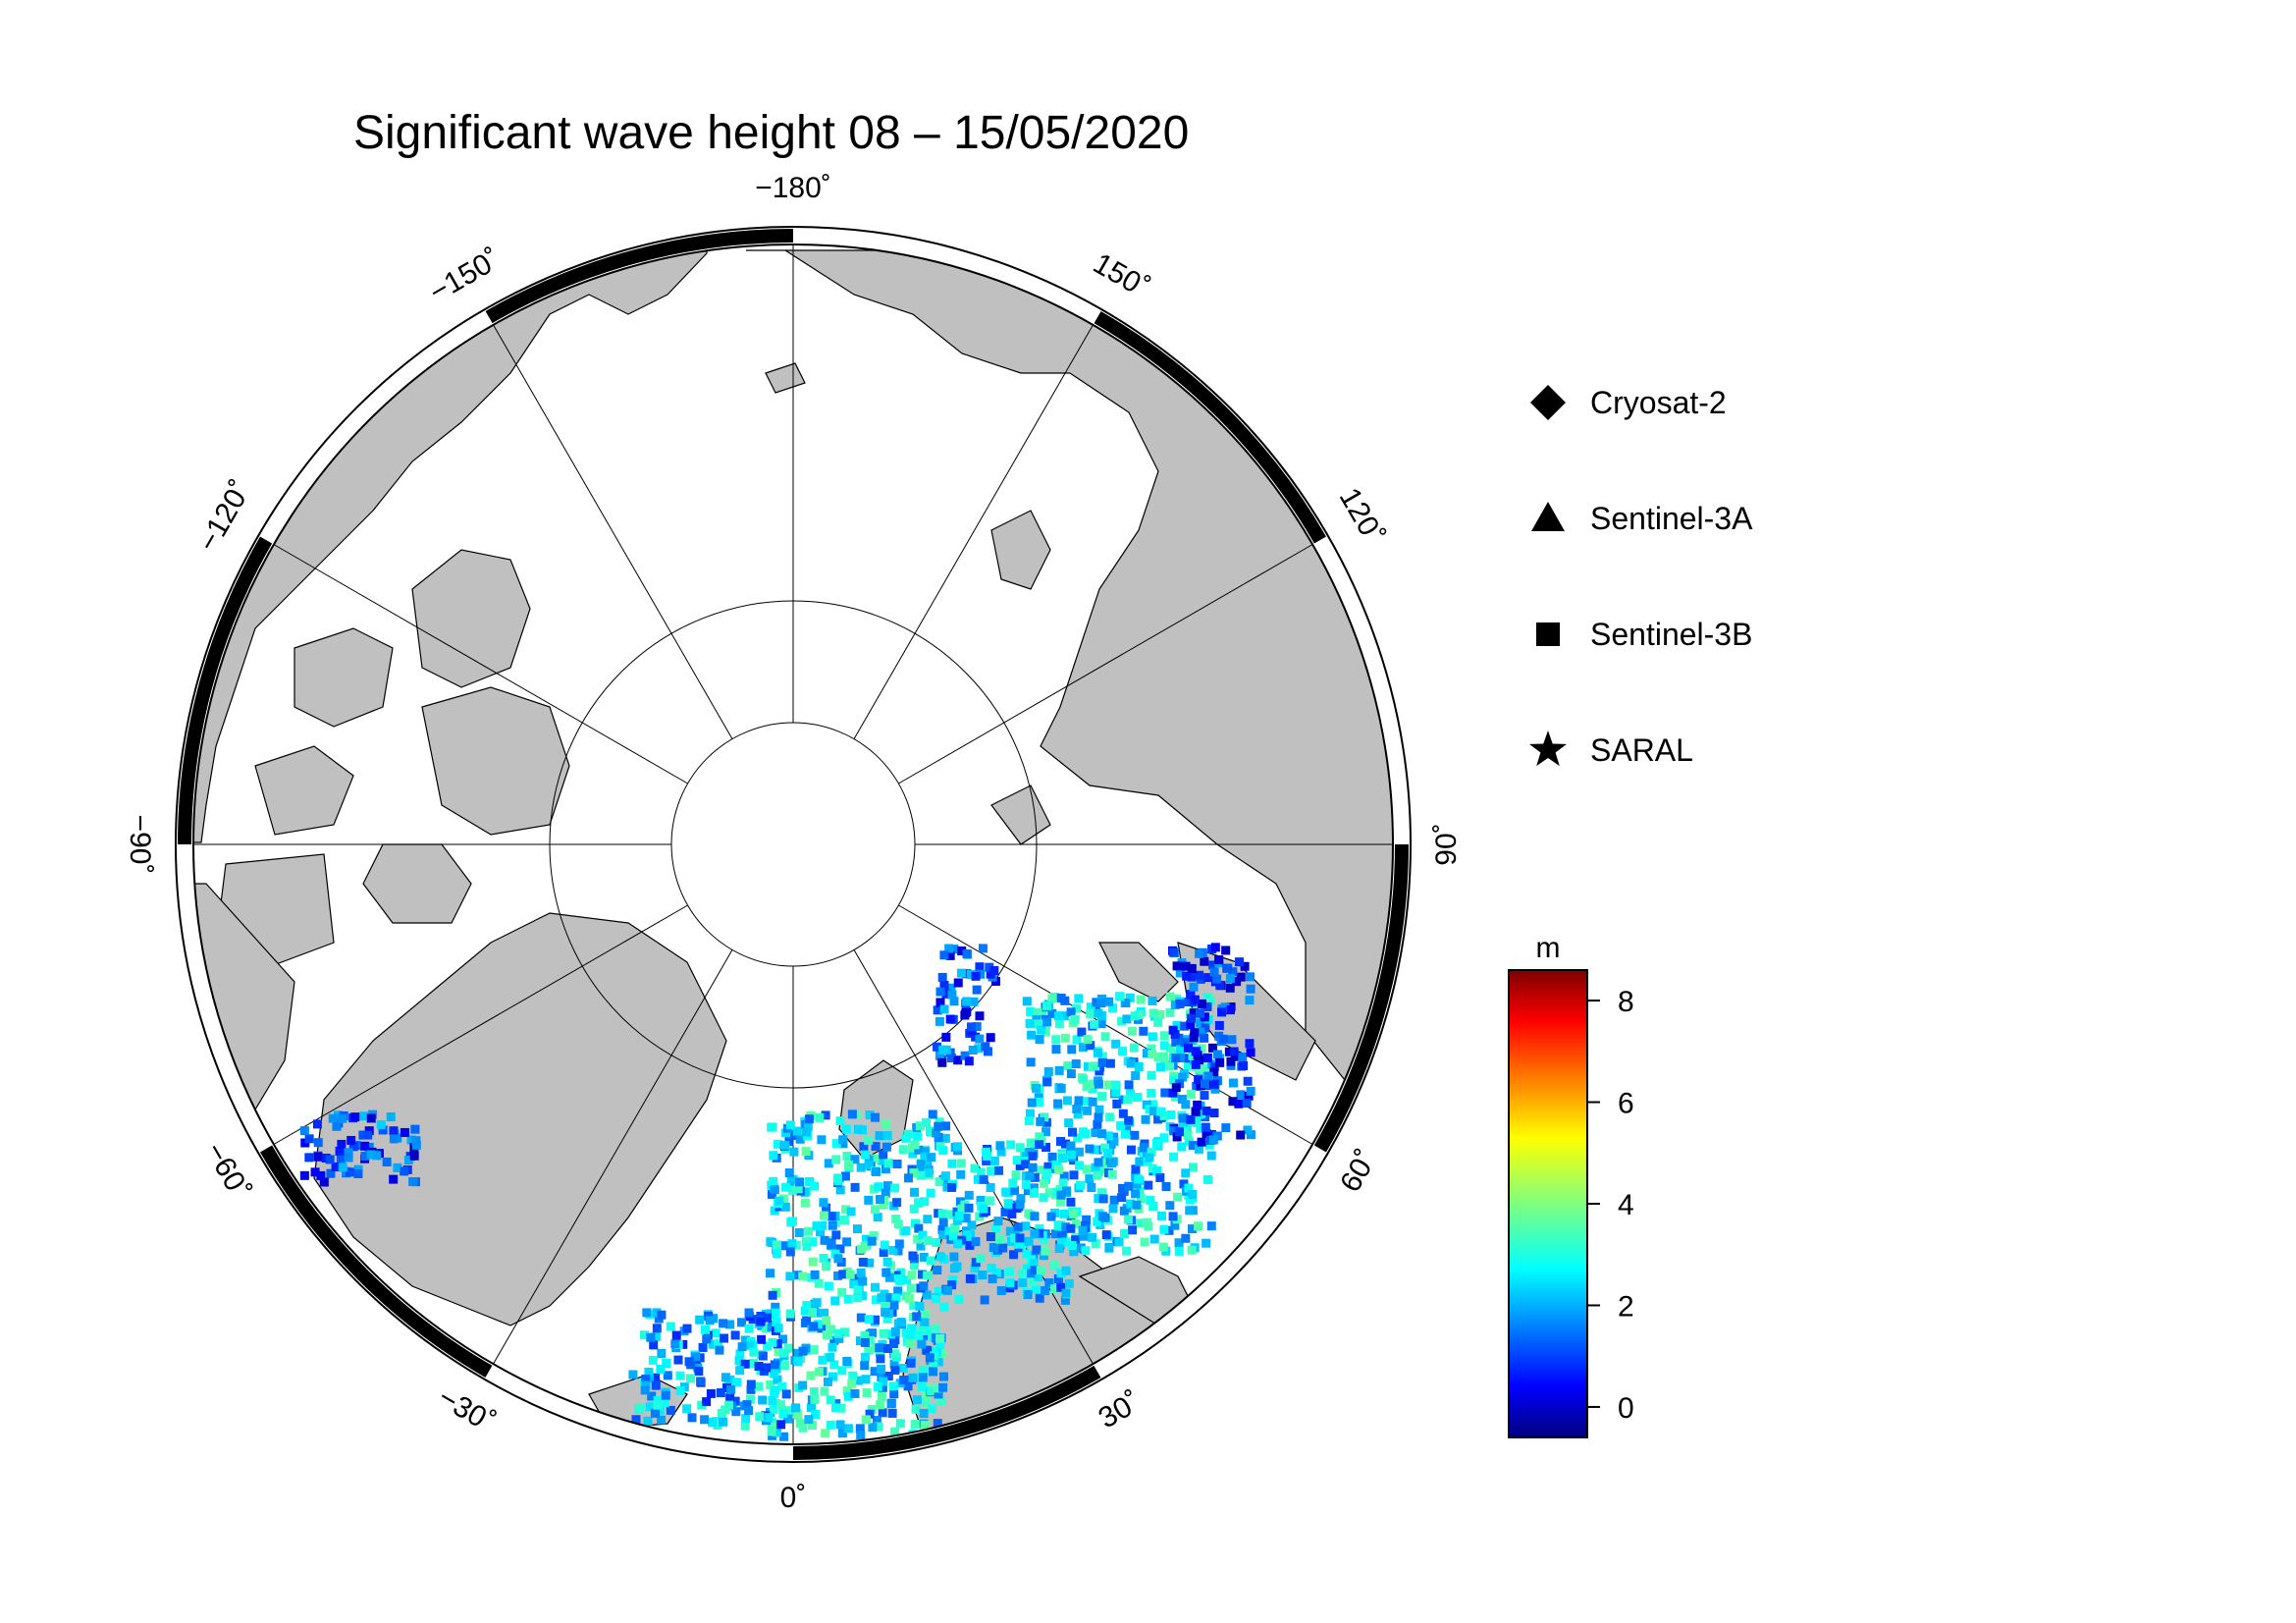  Describe the element at coordinates (1548, 517) in the screenshot. I see `triangle-icon` at that location.